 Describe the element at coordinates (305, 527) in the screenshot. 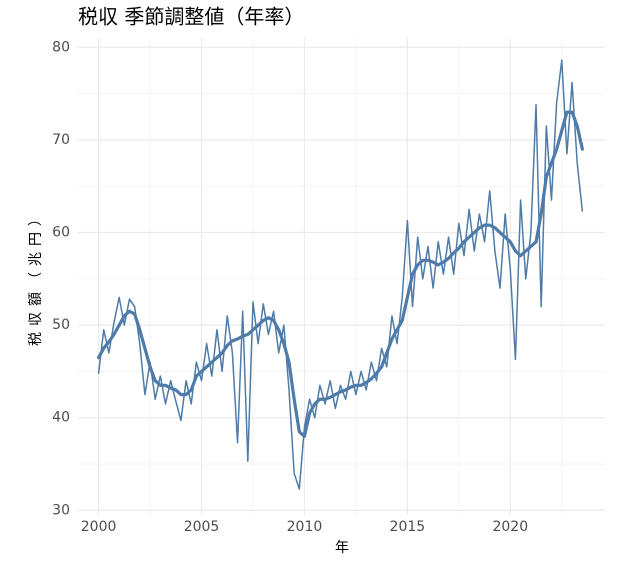

I see `x-tick-label: 2010` at that location.